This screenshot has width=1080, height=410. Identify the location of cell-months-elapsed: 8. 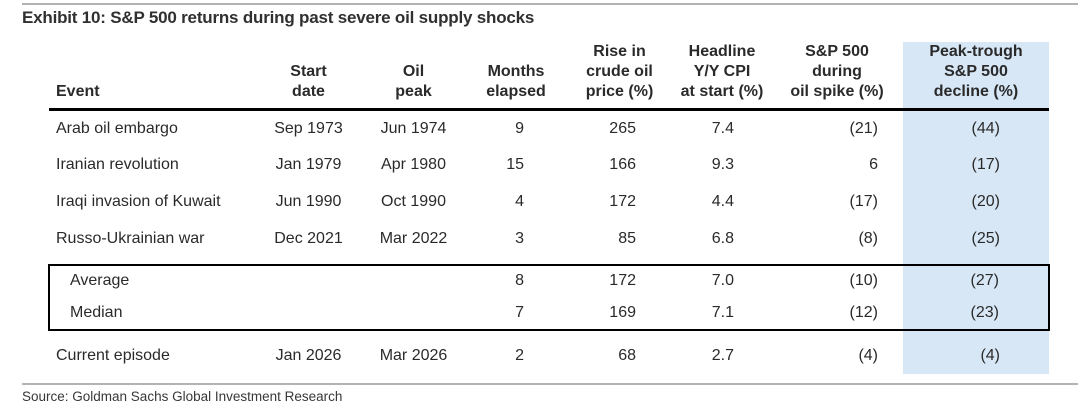
(516, 280).